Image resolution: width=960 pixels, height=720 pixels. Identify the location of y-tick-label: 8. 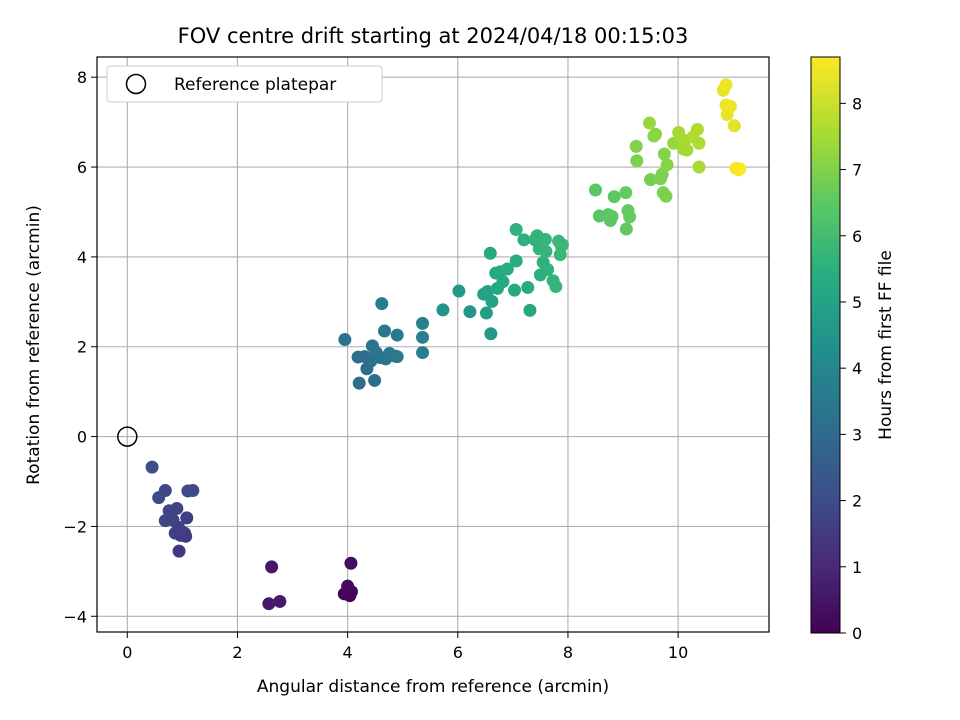
(82, 77).